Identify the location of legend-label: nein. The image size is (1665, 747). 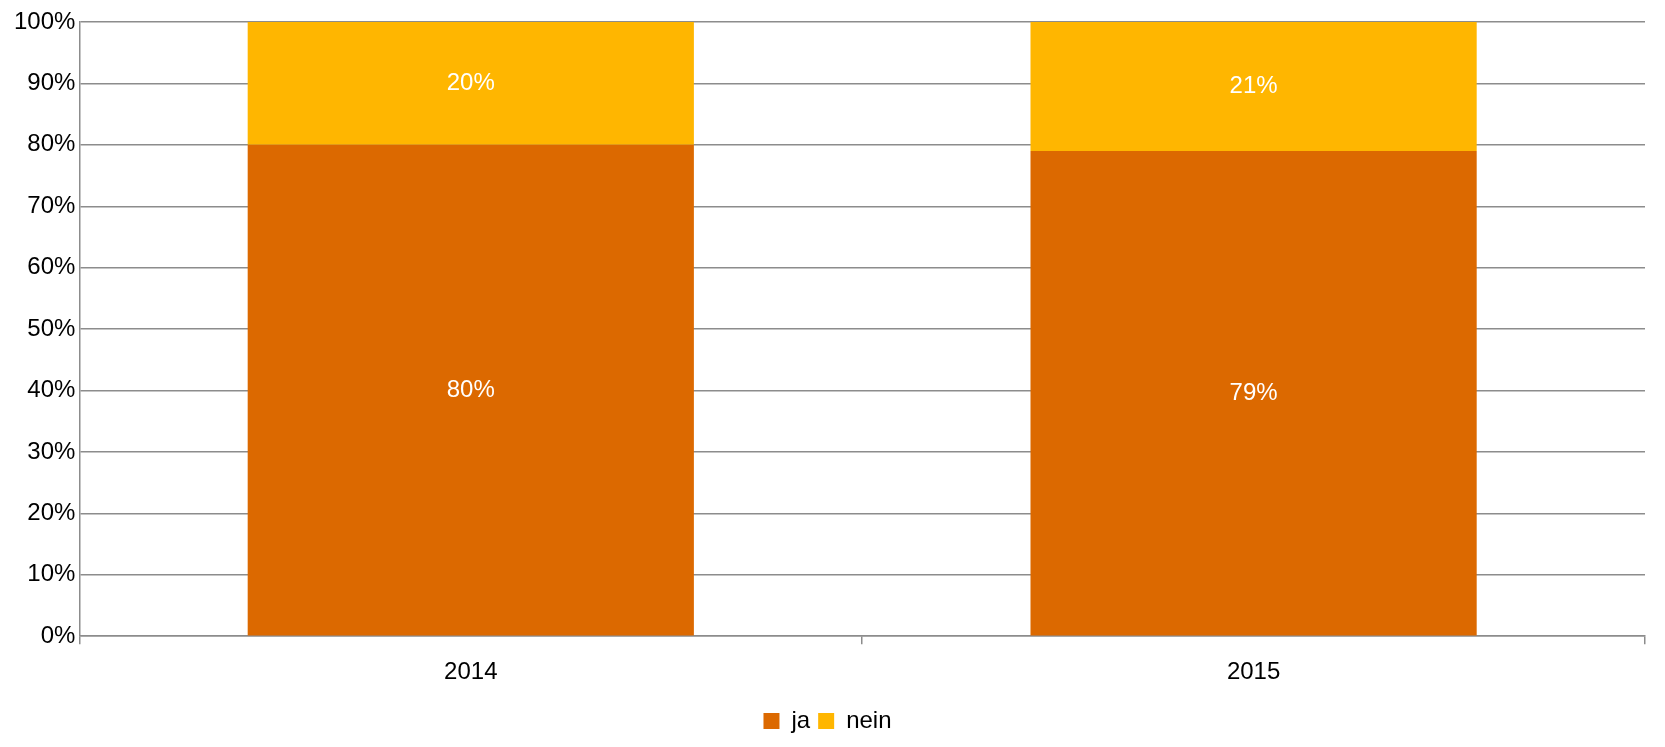
(869, 719).